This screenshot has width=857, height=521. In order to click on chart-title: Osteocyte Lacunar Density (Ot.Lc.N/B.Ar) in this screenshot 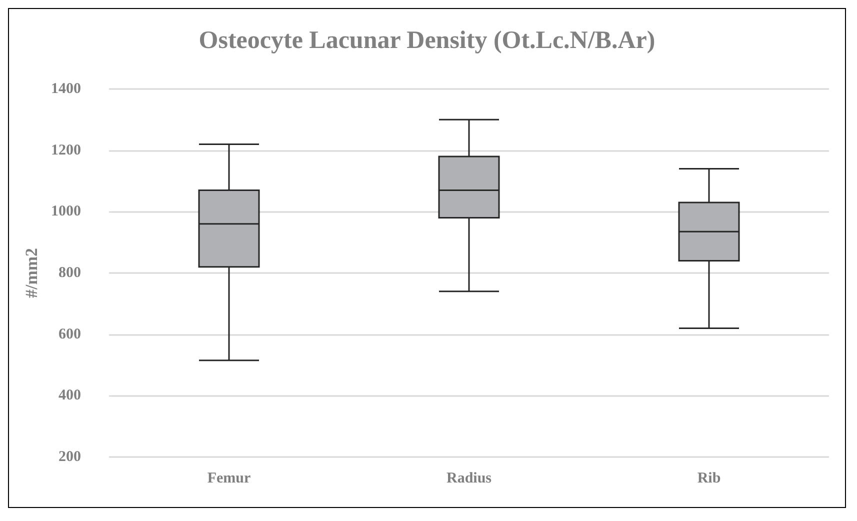, I will do `click(427, 40)`.